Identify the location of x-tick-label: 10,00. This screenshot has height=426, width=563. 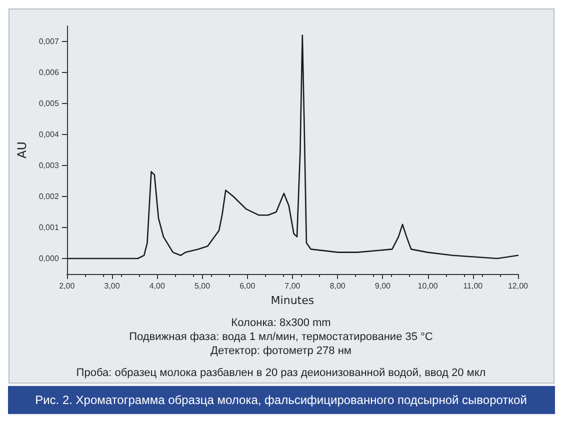
(428, 286).